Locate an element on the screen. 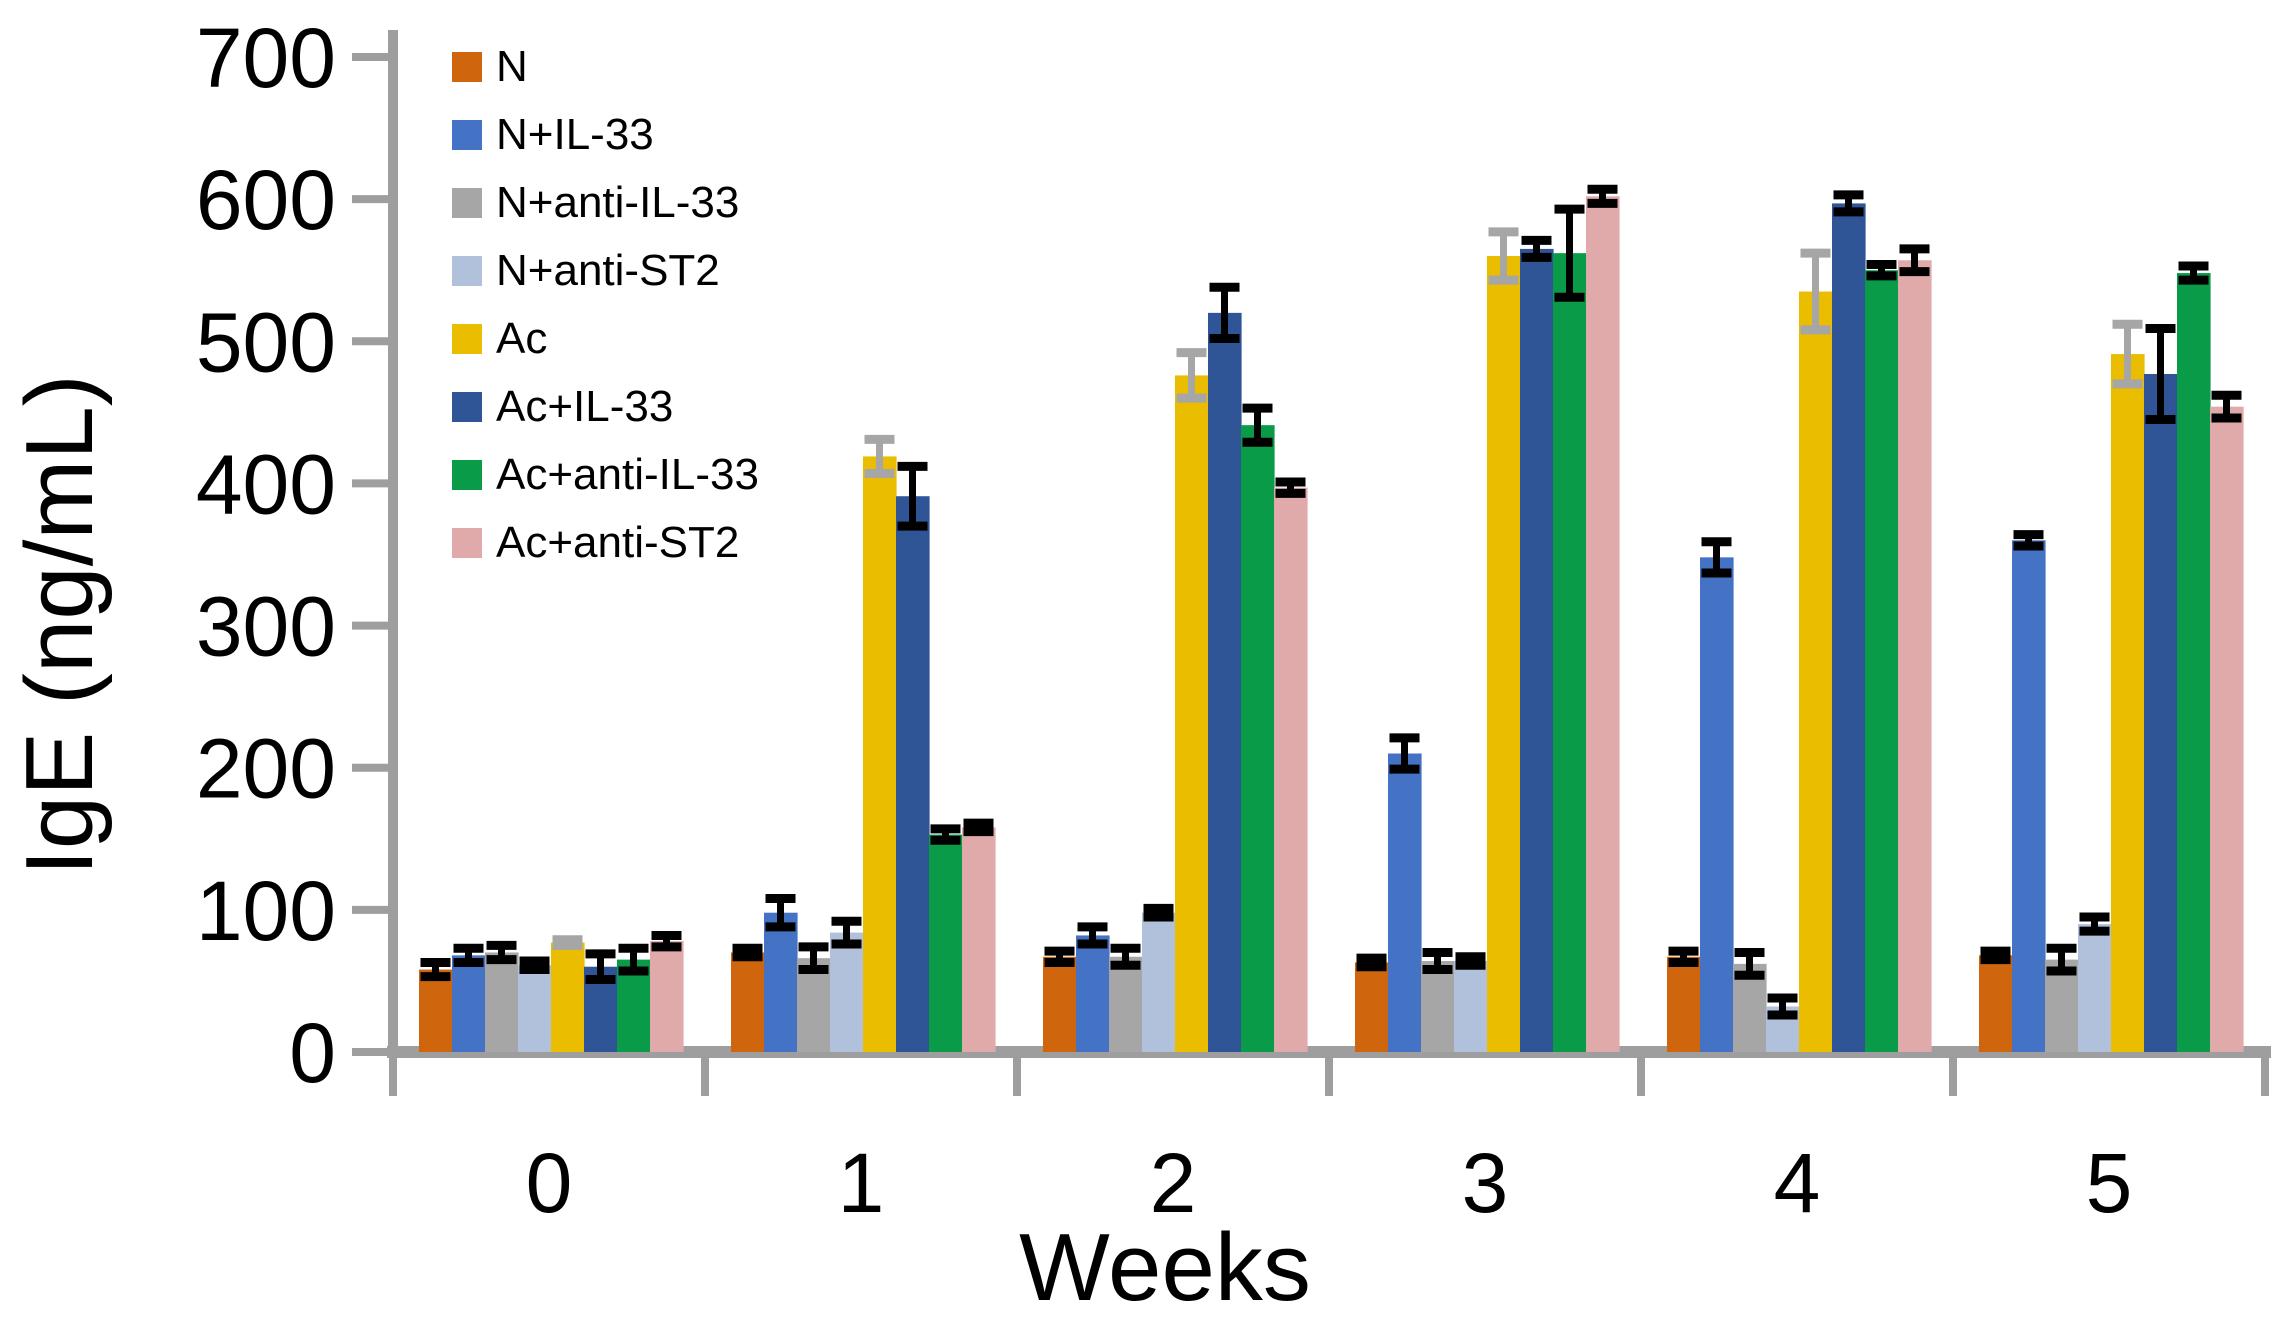  legend-label: N+IL-33 is located at coordinates (575, 134).